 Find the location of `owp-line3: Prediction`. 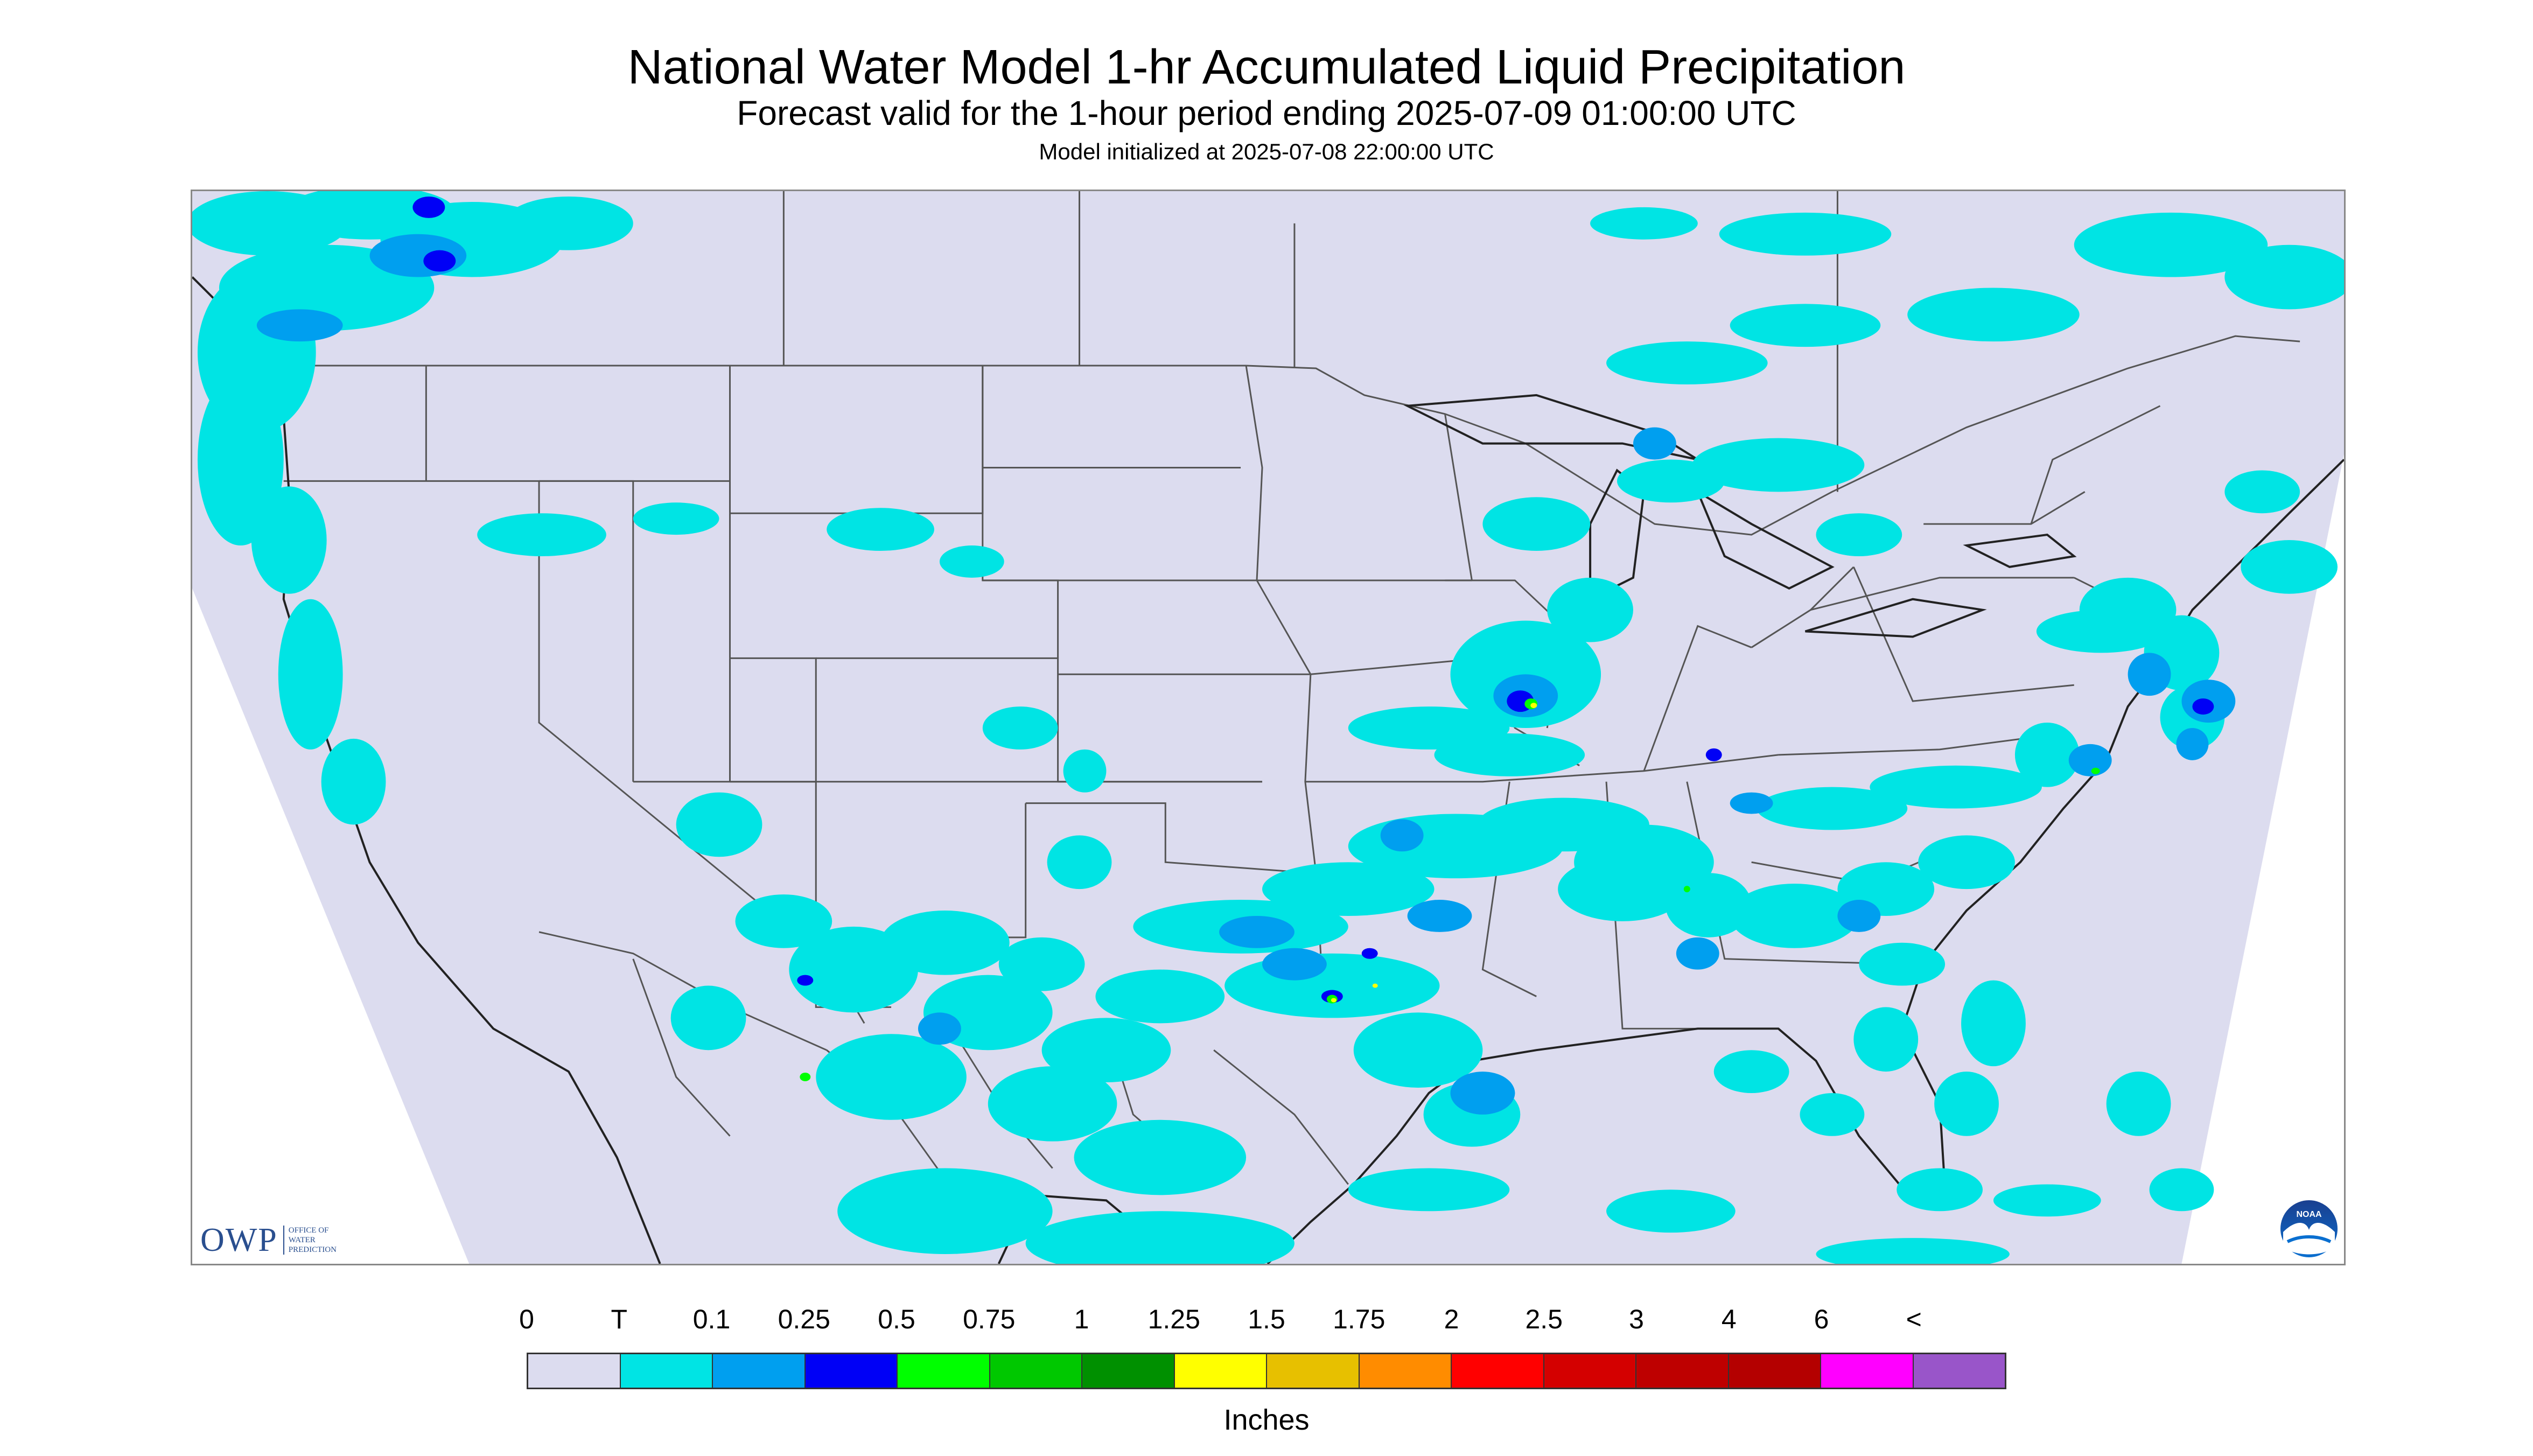

owp-line3: Prediction is located at coordinates (313, 1249).